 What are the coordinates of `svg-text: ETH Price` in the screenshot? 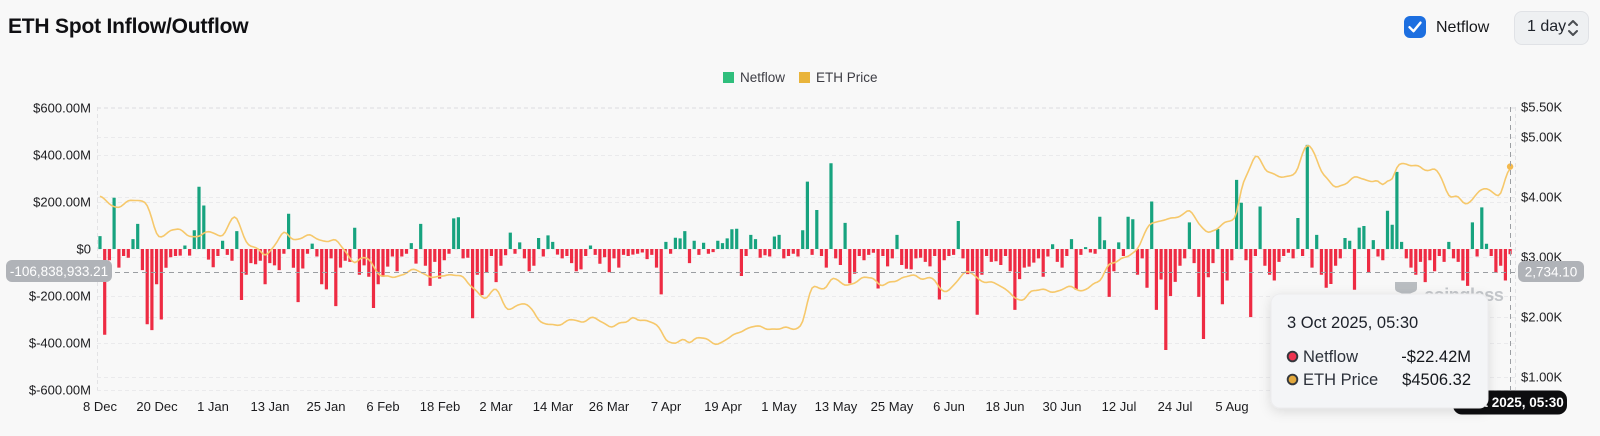 It's located at (1340, 380).